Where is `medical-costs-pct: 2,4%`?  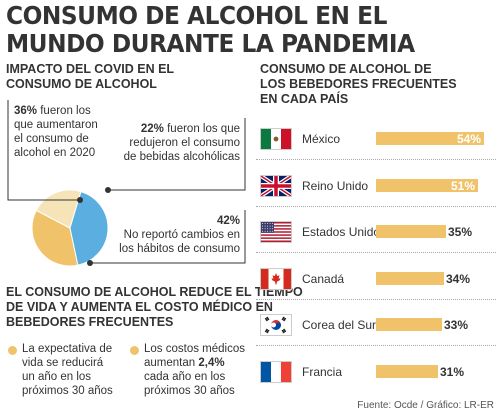
medical-costs-pct: 2,4% is located at coordinates (211, 363).